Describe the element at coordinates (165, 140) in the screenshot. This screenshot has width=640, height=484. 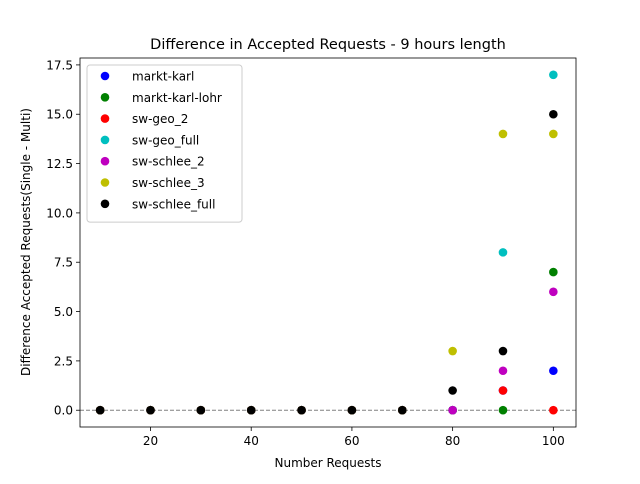
I see `legend-label: sw-geo_full` at that location.